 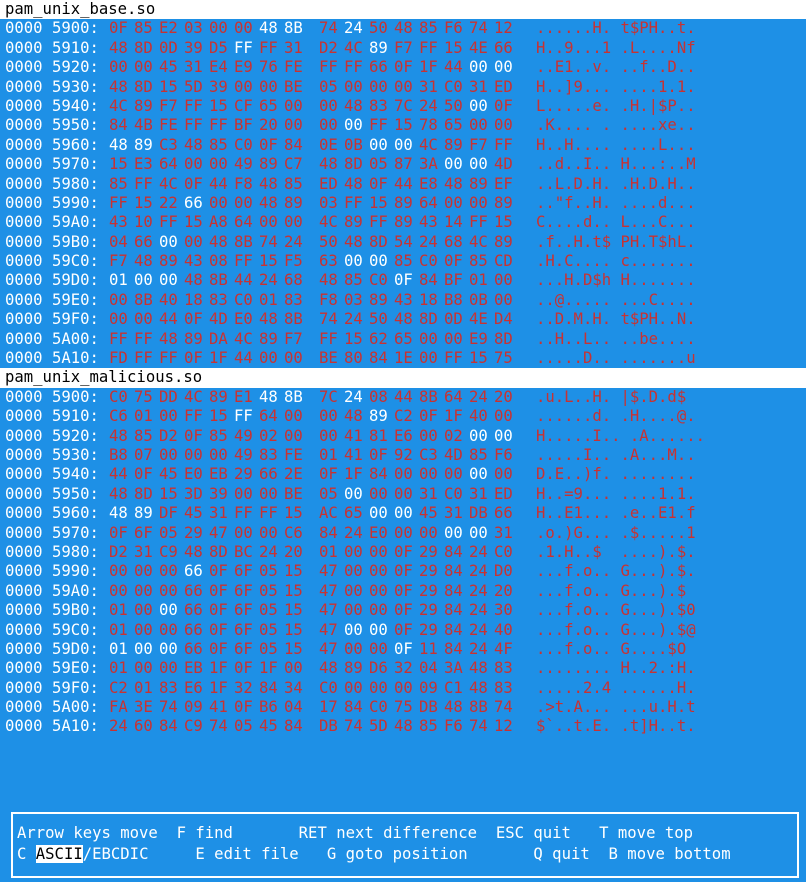 What do you see at coordinates (328, 687) in the screenshot?
I see `hex-byte: C0` at bounding box center [328, 687].